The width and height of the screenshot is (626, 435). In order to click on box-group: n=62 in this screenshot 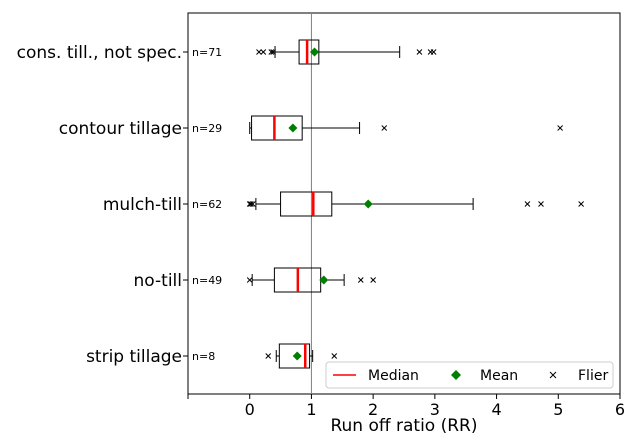, I will do `click(388, 204)`.